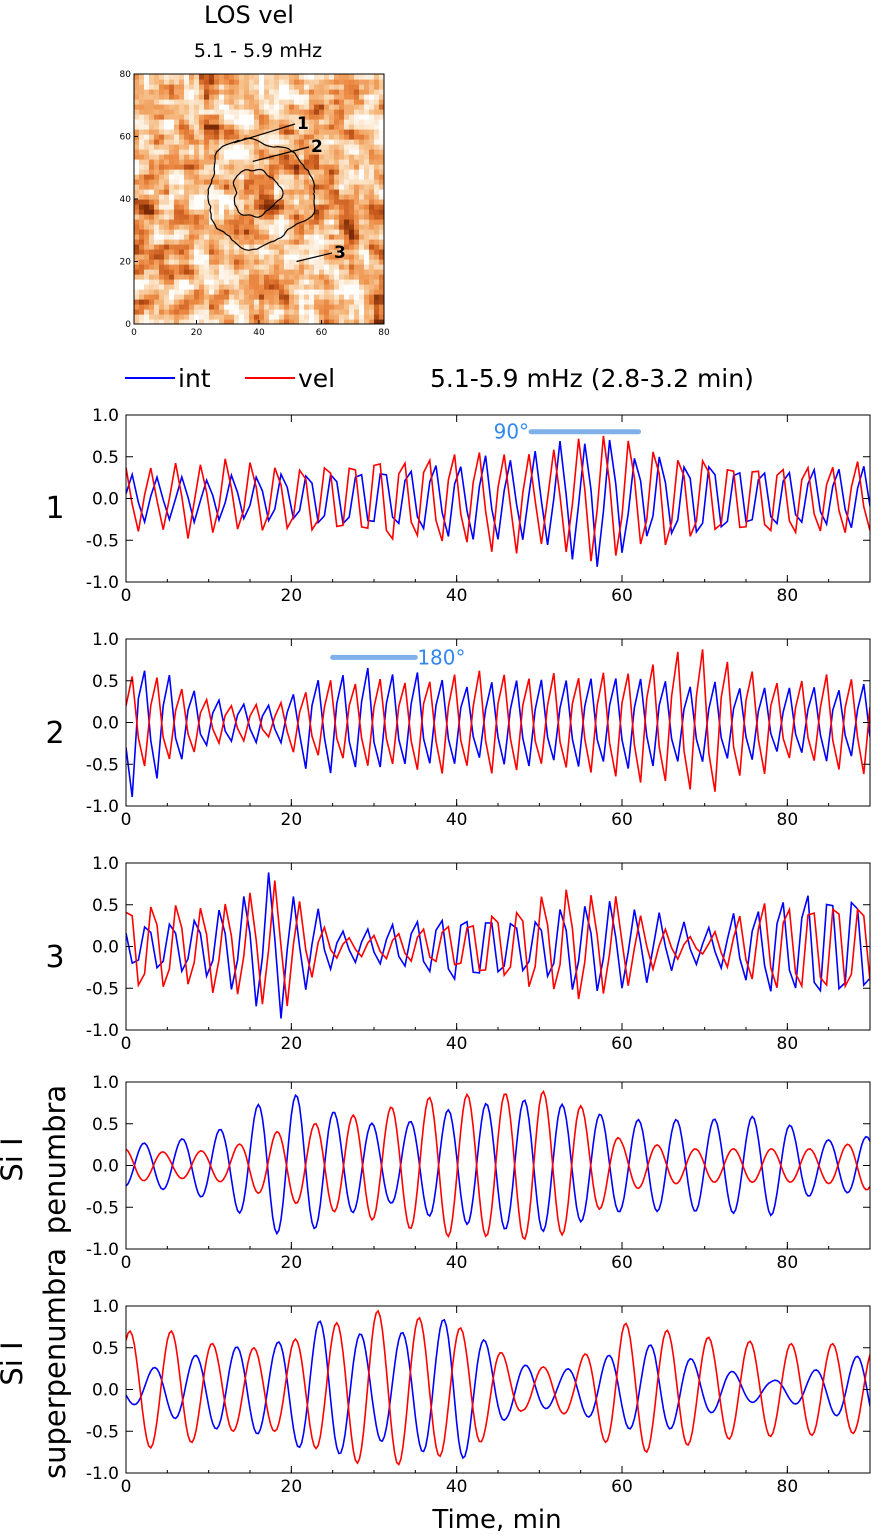 The width and height of the screenshot is (872, 1535). Describe the element at coordinates (14, 1159) in the screenshot. I see `row-label-line1: Si I` at that location.